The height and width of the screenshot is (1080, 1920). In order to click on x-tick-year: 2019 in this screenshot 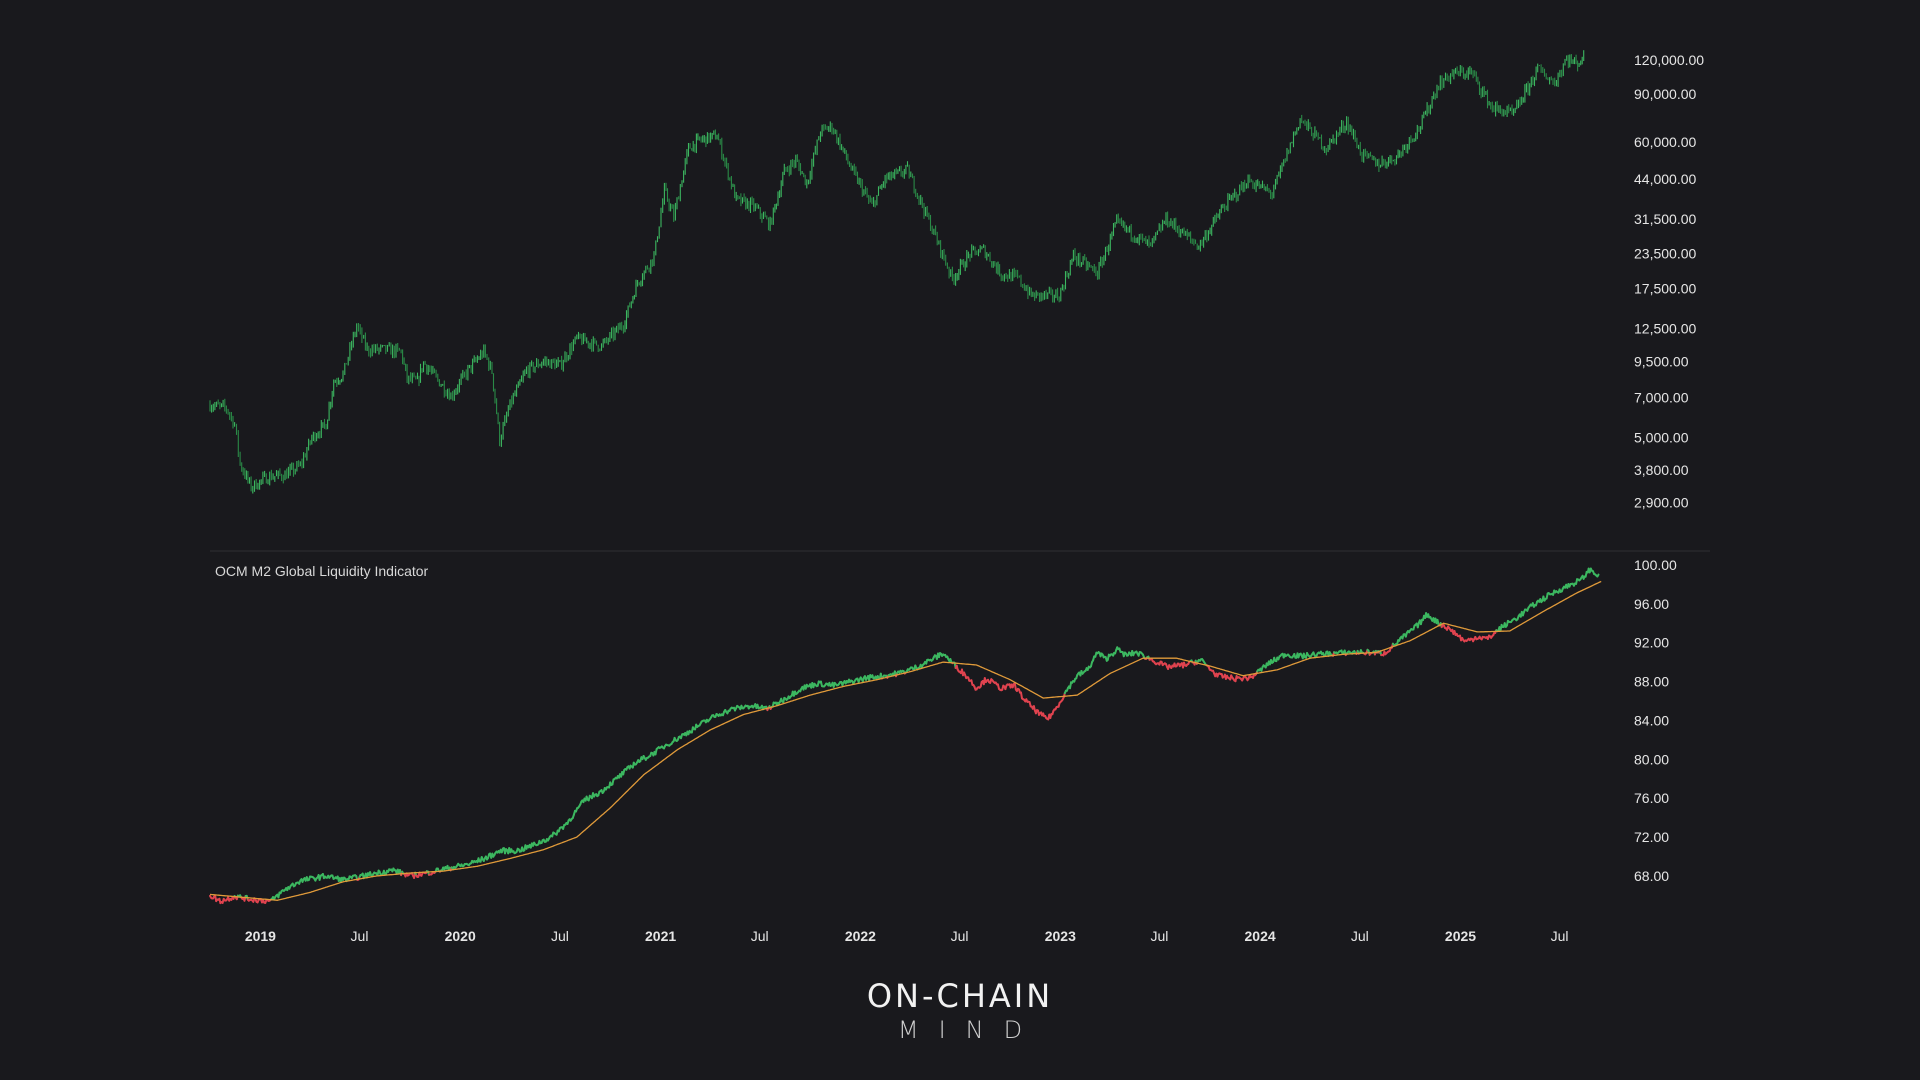, I will do `click(260, 936)`.